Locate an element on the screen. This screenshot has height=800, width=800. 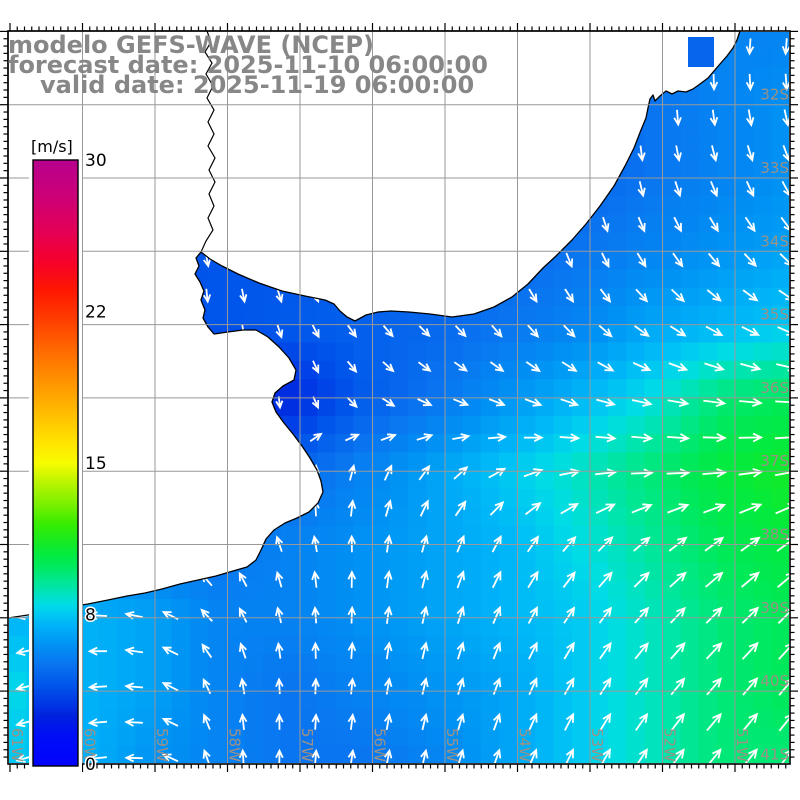
lat-label: 40S is located at coordinates (774, 681).